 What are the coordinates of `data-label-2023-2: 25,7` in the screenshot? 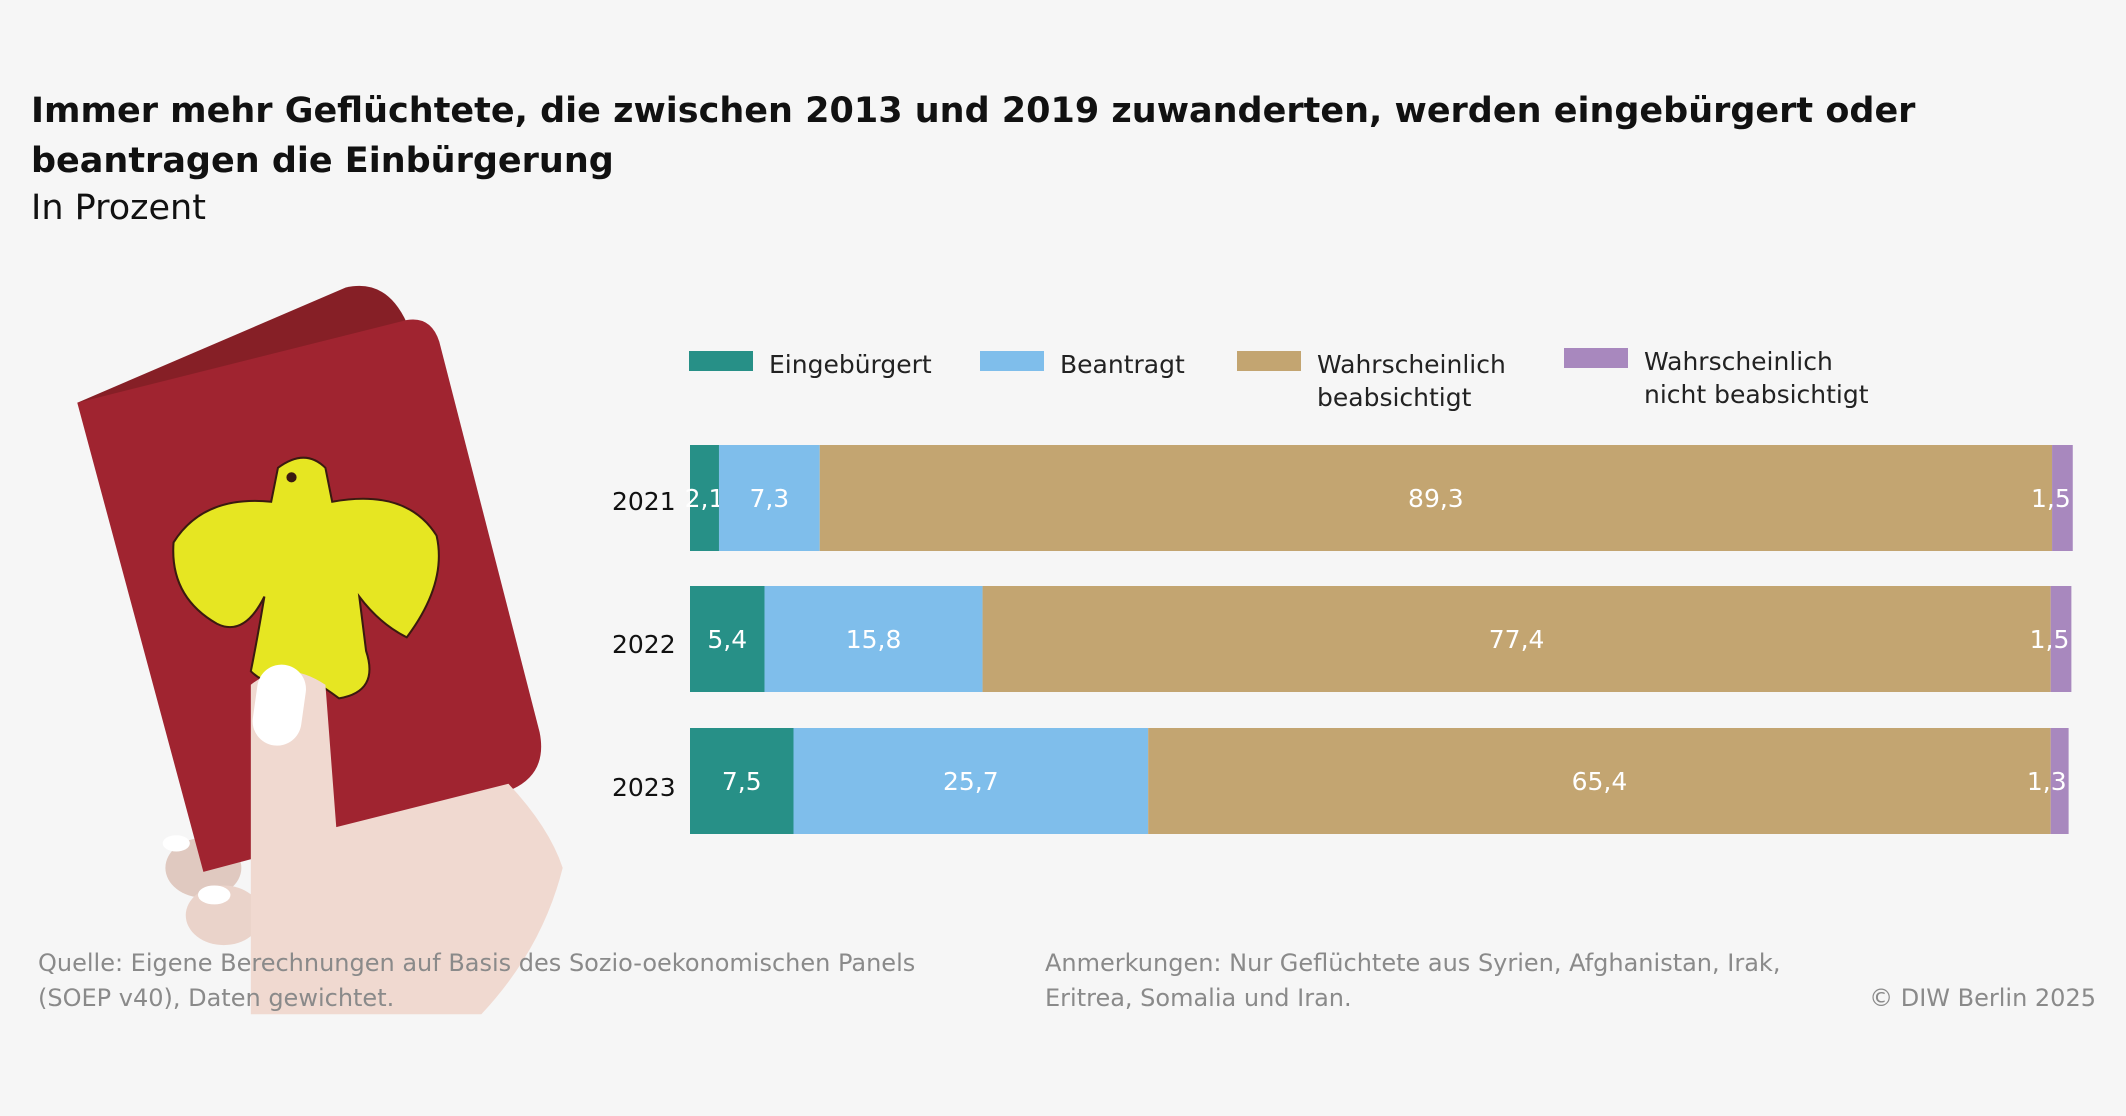 It's located at (971, 781).